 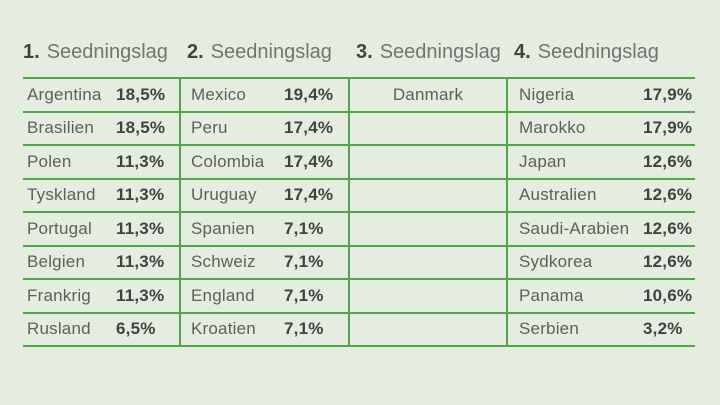 I want to click on table-row: Serbien 3,2%, so click(x=601, y=330).